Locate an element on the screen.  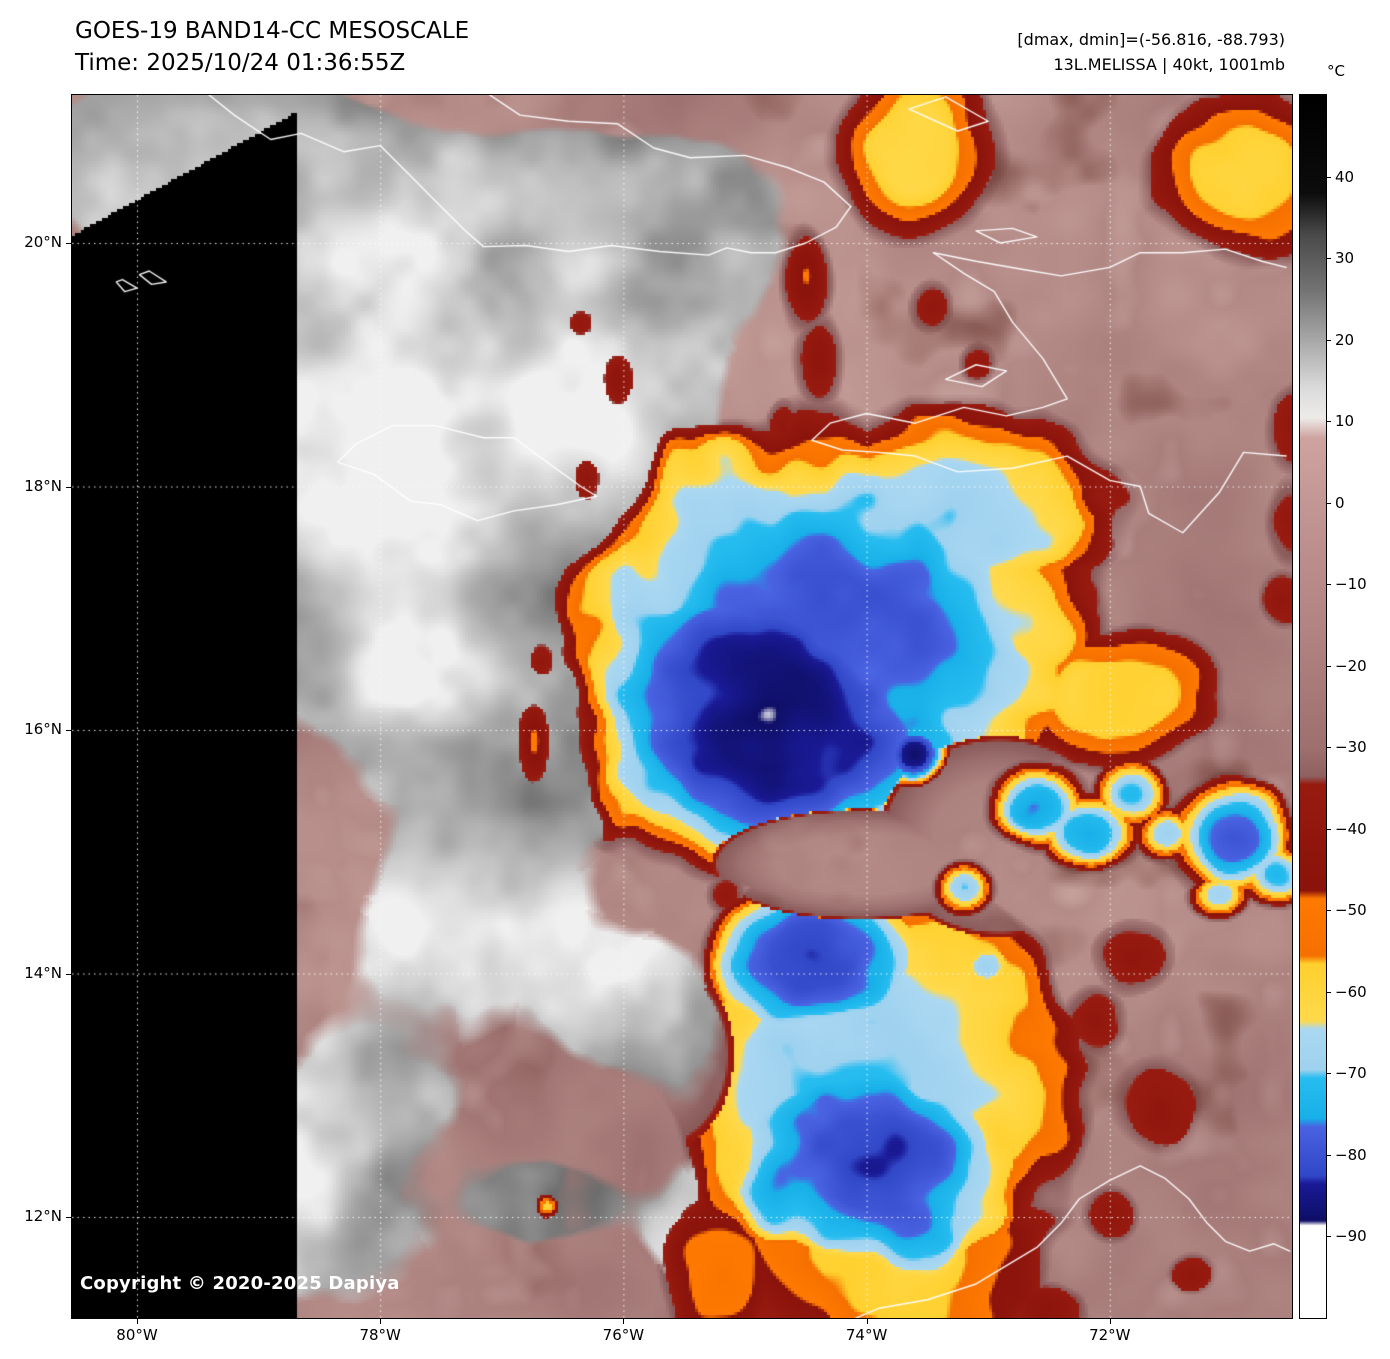
colorbar-tick-label: 40 is located at coordinates (1345, 176).